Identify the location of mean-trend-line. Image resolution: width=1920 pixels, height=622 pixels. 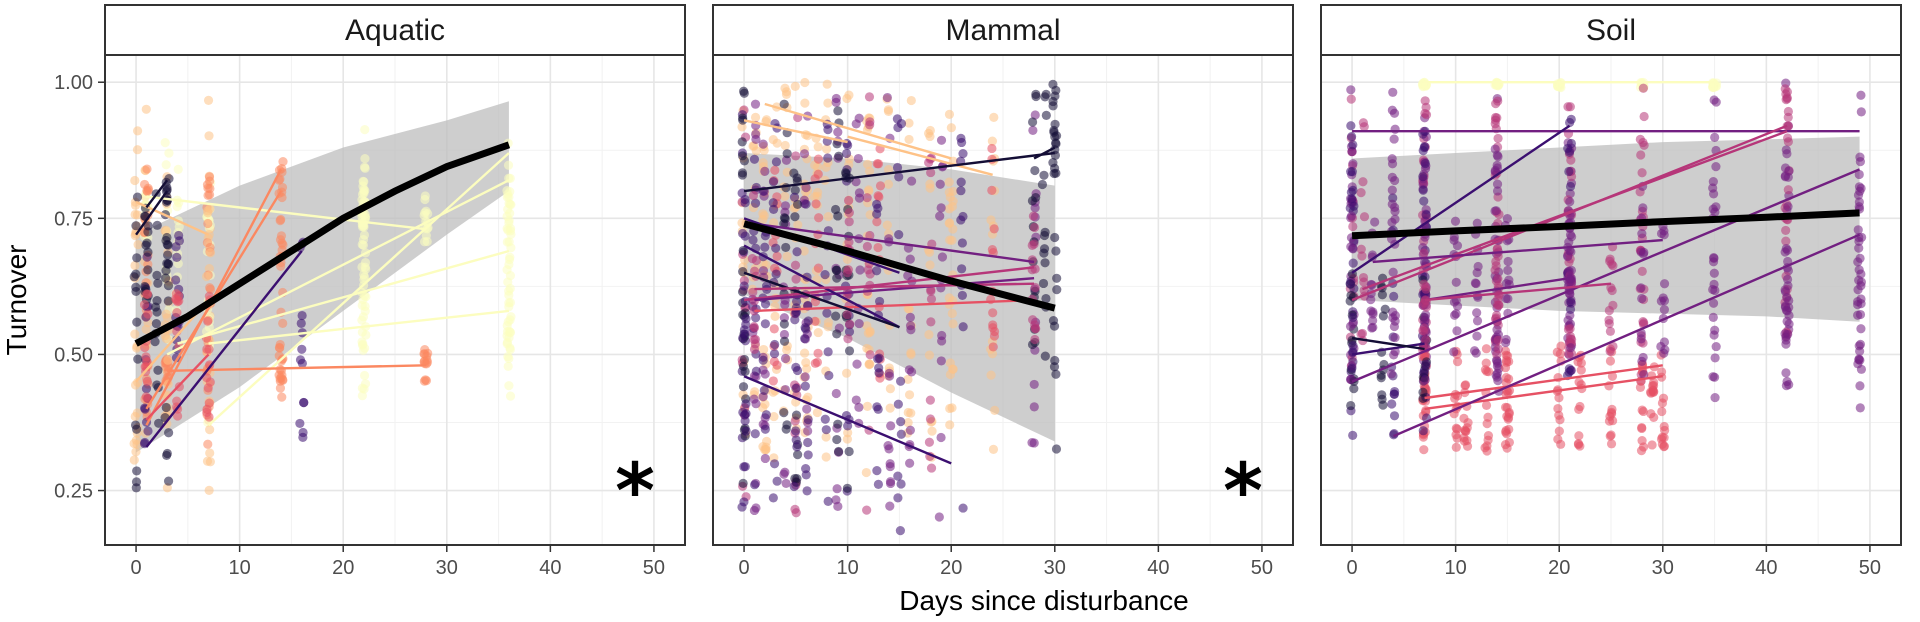
(322, 244).